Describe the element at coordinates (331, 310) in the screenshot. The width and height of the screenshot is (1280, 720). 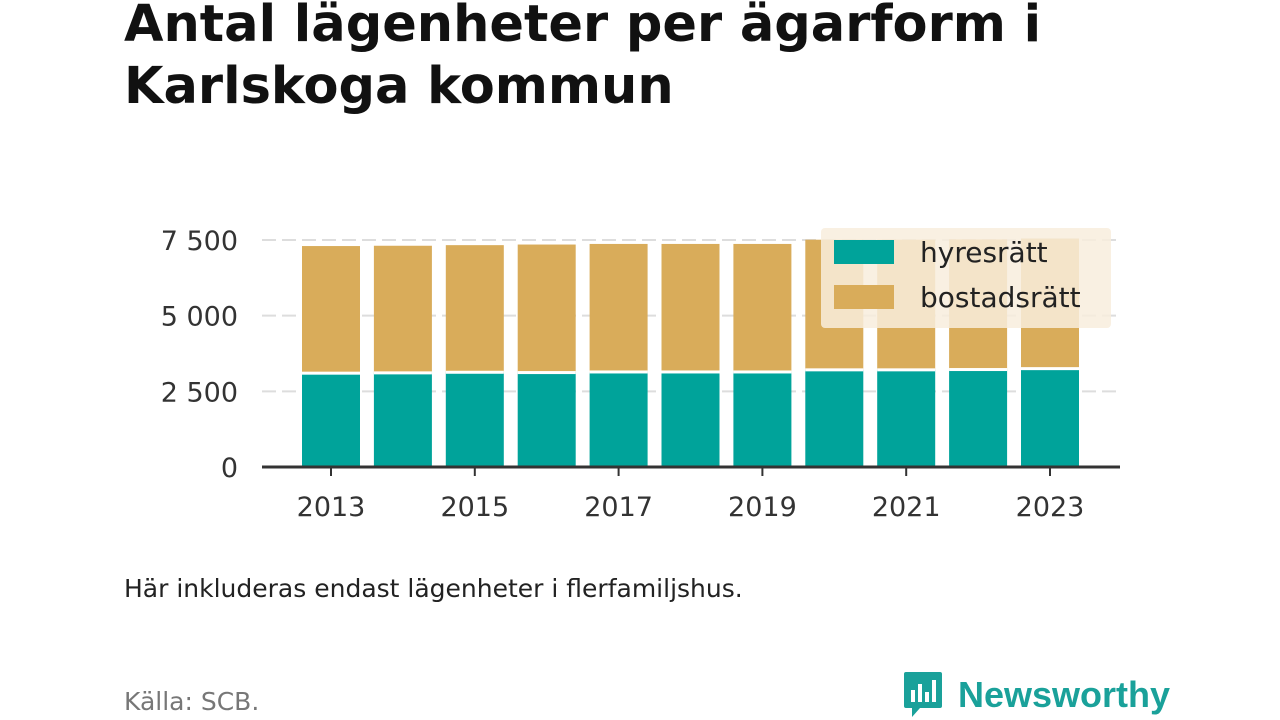
I see `bar-bostadsratt-2013` at that location.